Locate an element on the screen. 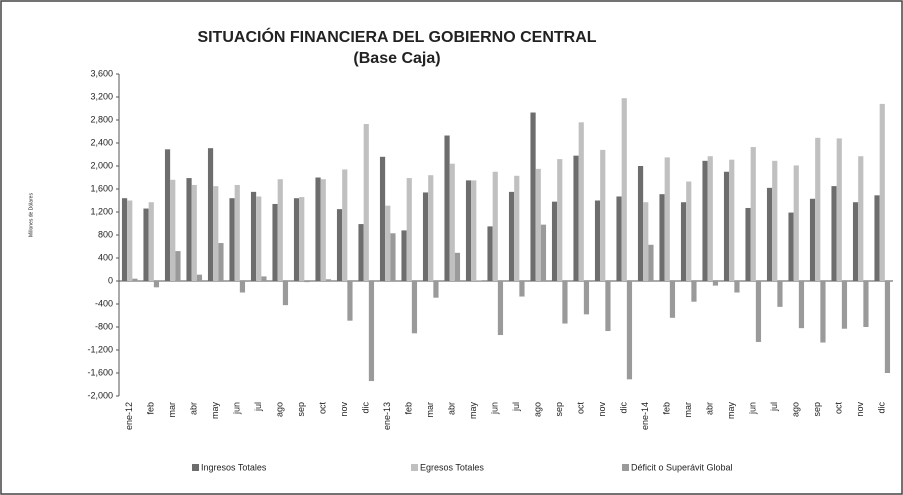 Image resolution: width=903 pixels, height=495 pixels. x-tick-label: feb is located at coordinates (151, 408).